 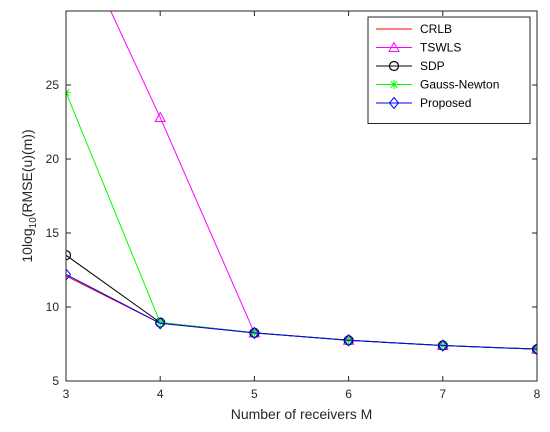 I want to click on legend-label-crlb: CRLB, so click(x=436, y=29).